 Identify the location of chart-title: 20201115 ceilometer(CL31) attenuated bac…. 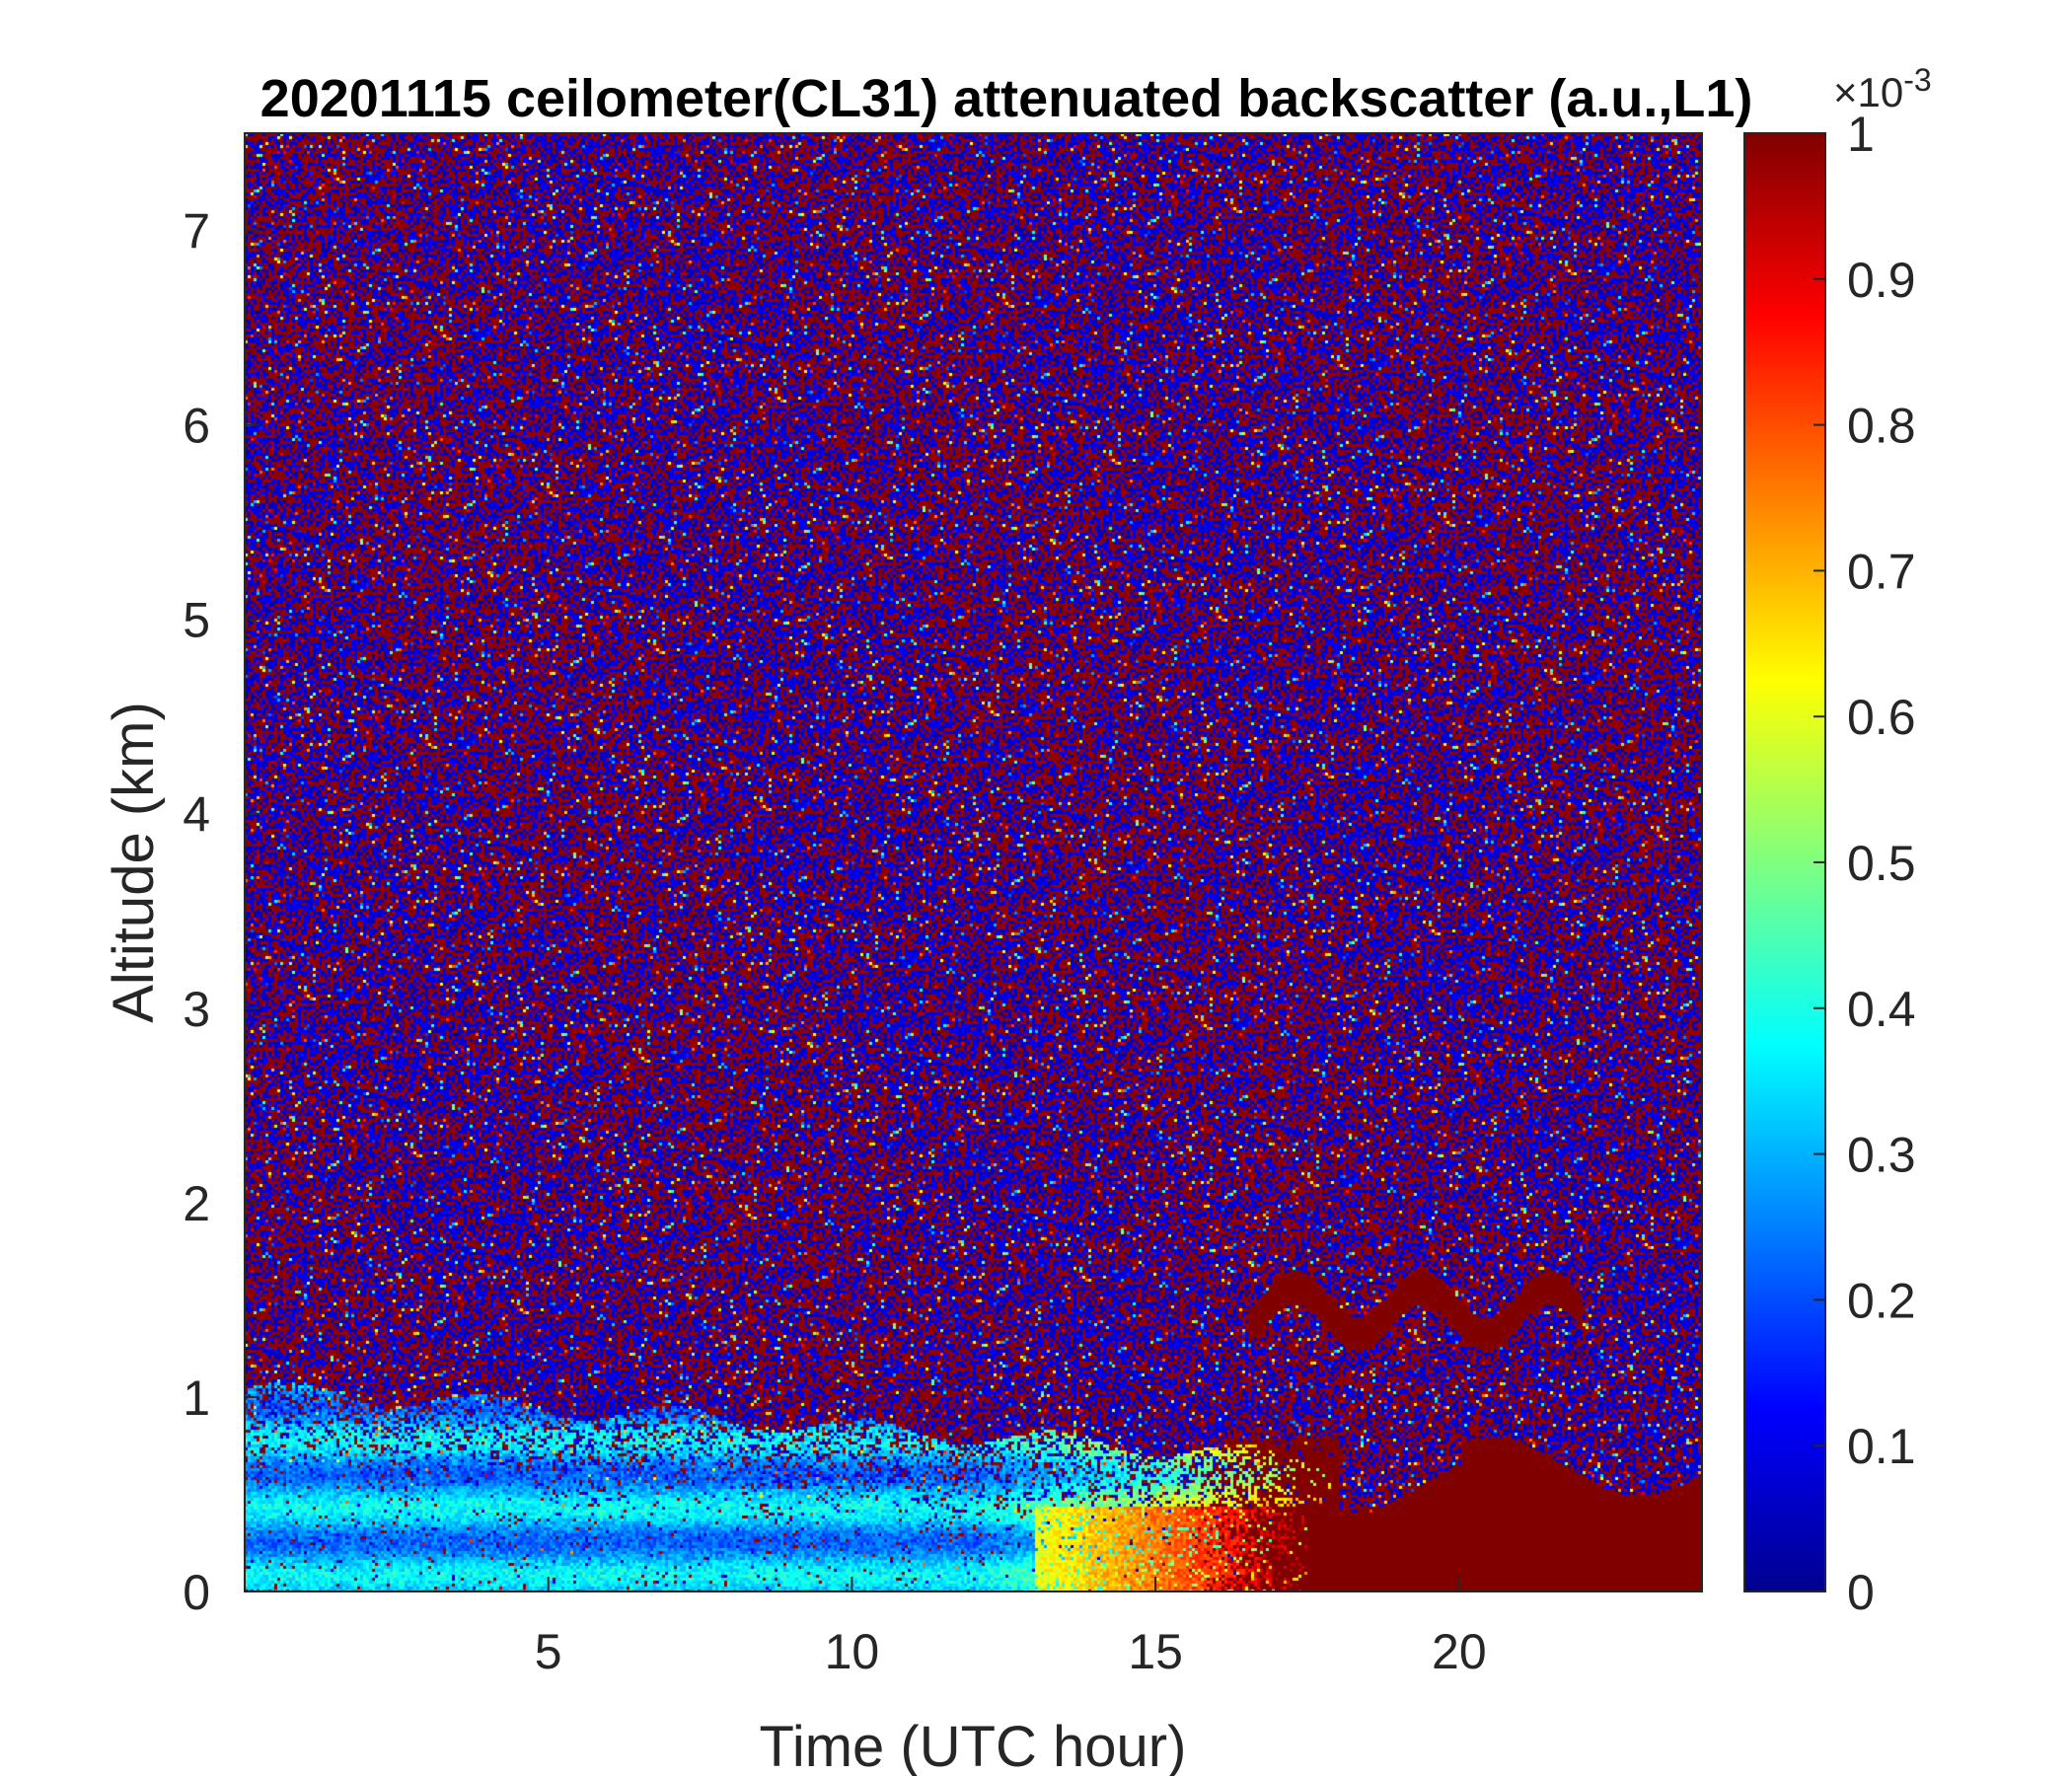
(1007, 99).